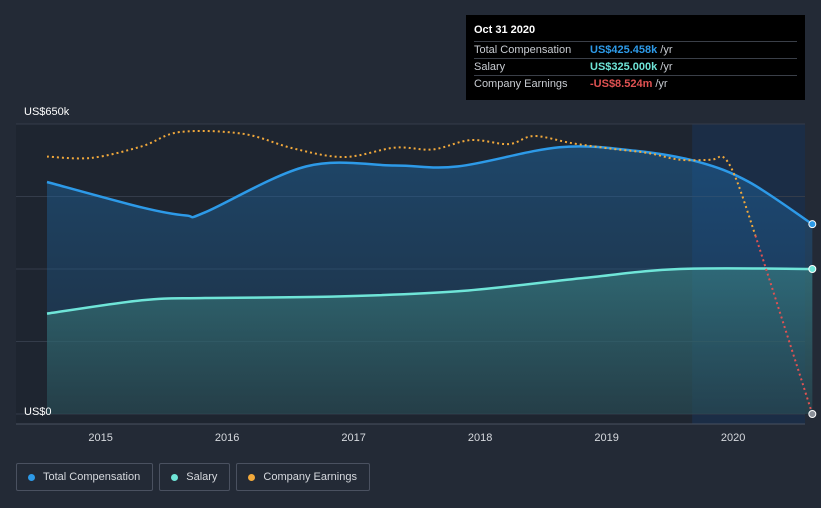  I want to click on tooltip-row-earnings: Company Earnings -US$8.524m /yr, so click(635, 83).